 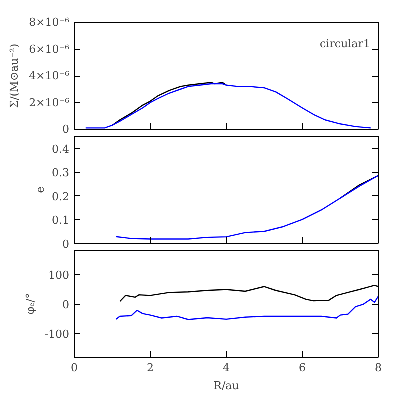 I want to click on x-tick-label: 8, so click(x=378, y=368).